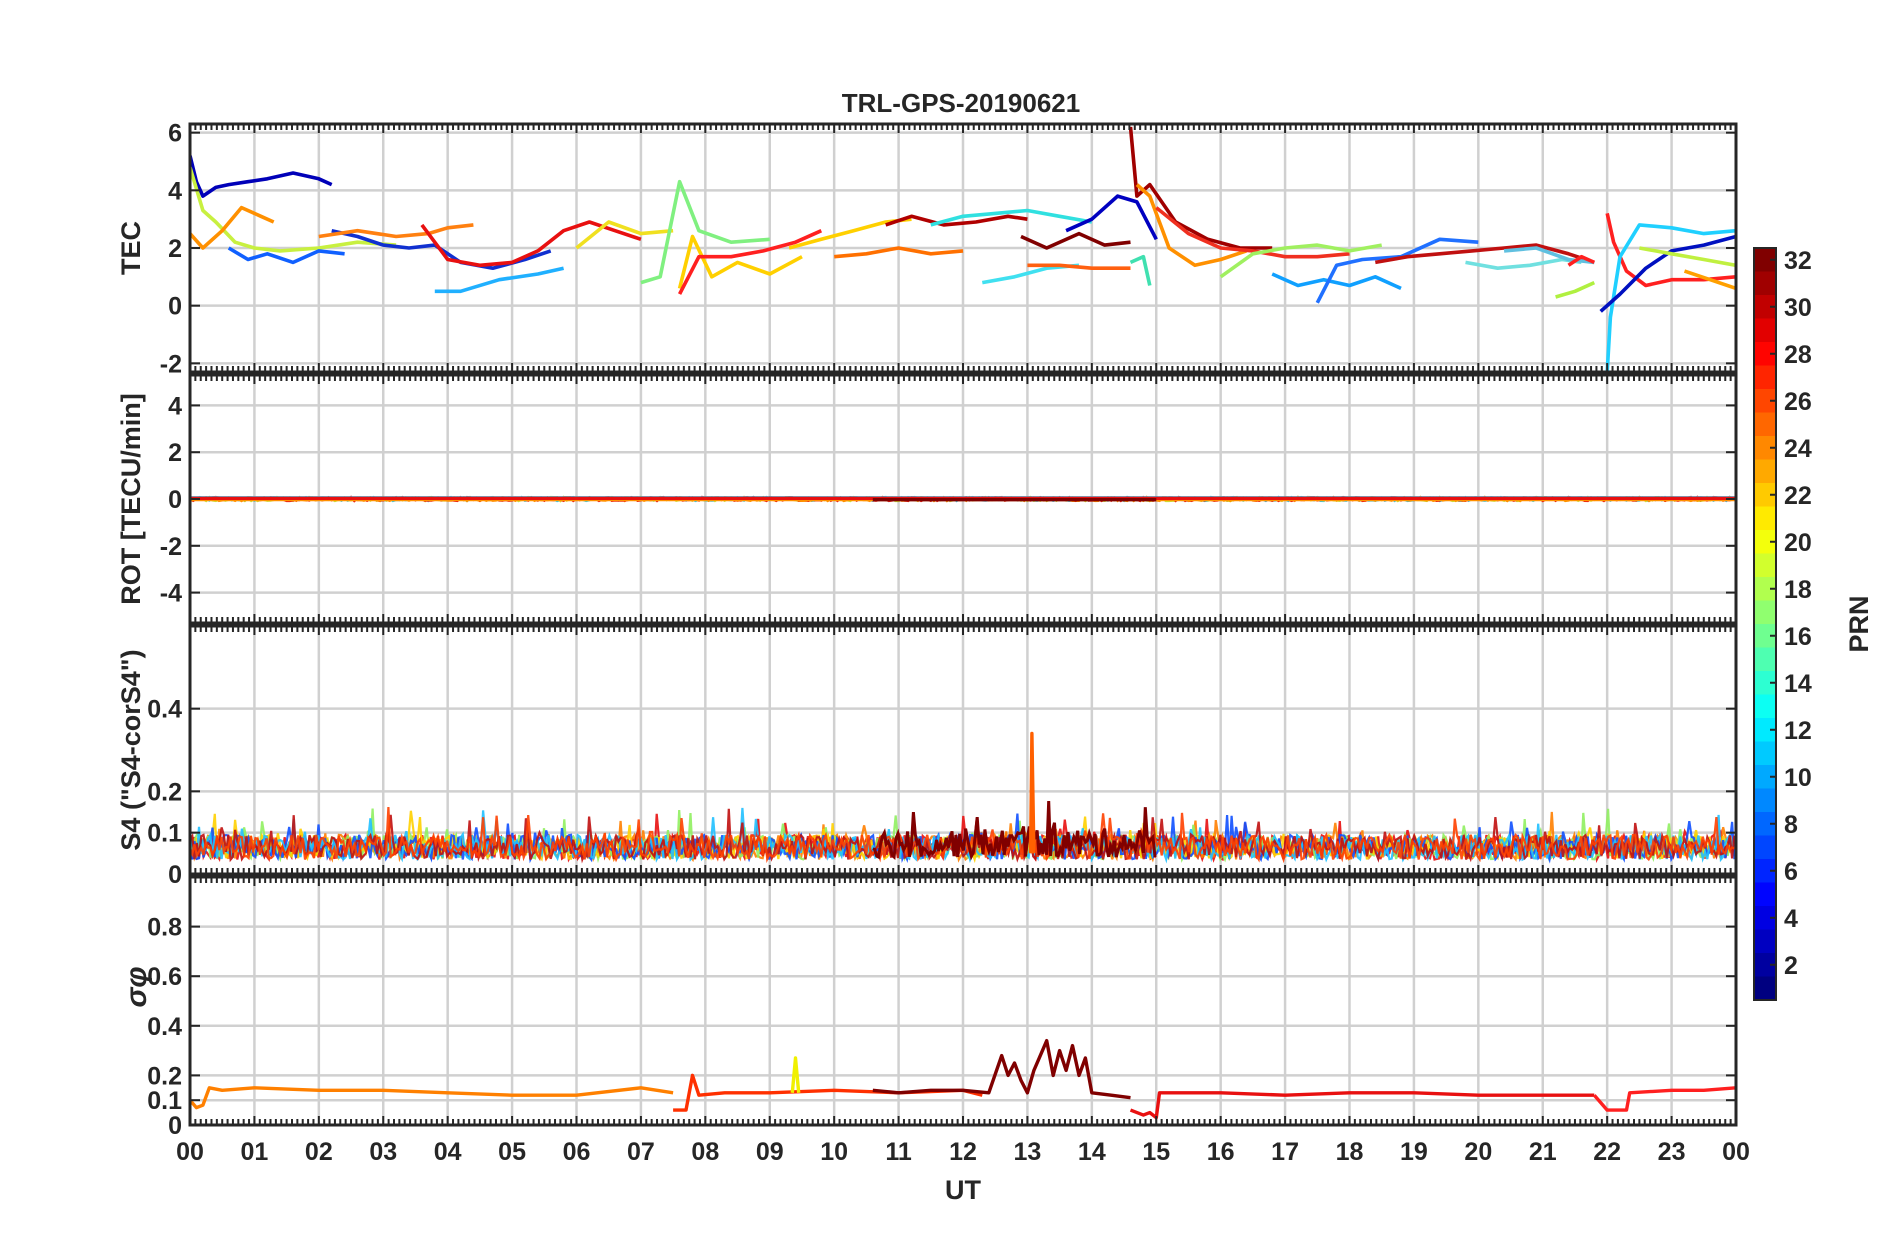 This screenshot has height=1241, width=1902. What do you see at coordinates (834, 1152) in the screenshot?
I see `x-tick-label: 10` at bounding box center [834, 1152].